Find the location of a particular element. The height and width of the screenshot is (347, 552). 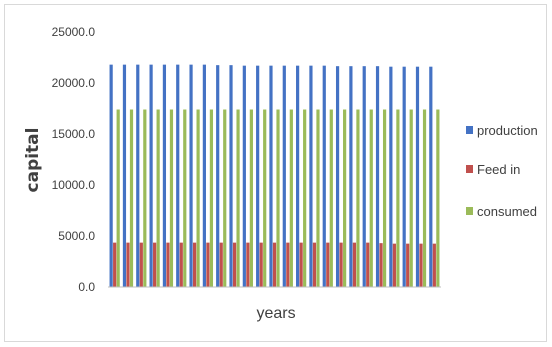

legend: production Feed in consumed is located at coordinates (502, 171).